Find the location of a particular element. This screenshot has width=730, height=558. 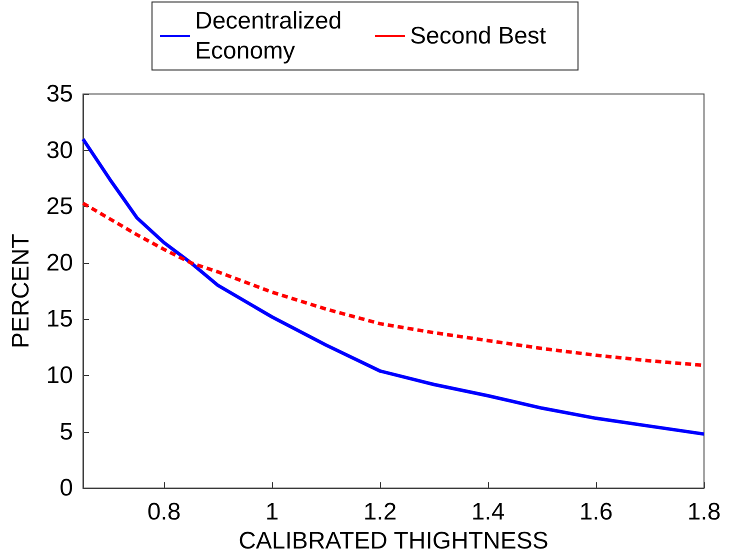

y-tick-label: 15 is located at coordinates (59, 319).